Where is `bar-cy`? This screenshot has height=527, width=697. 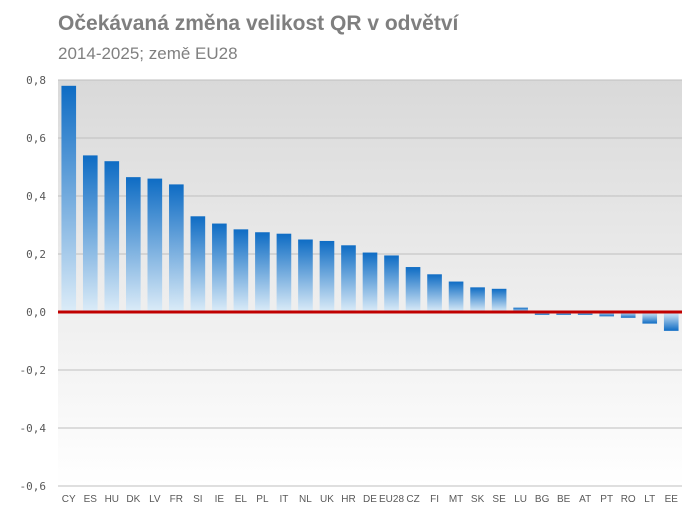 bar-cy is located at coordinates (69, 198).